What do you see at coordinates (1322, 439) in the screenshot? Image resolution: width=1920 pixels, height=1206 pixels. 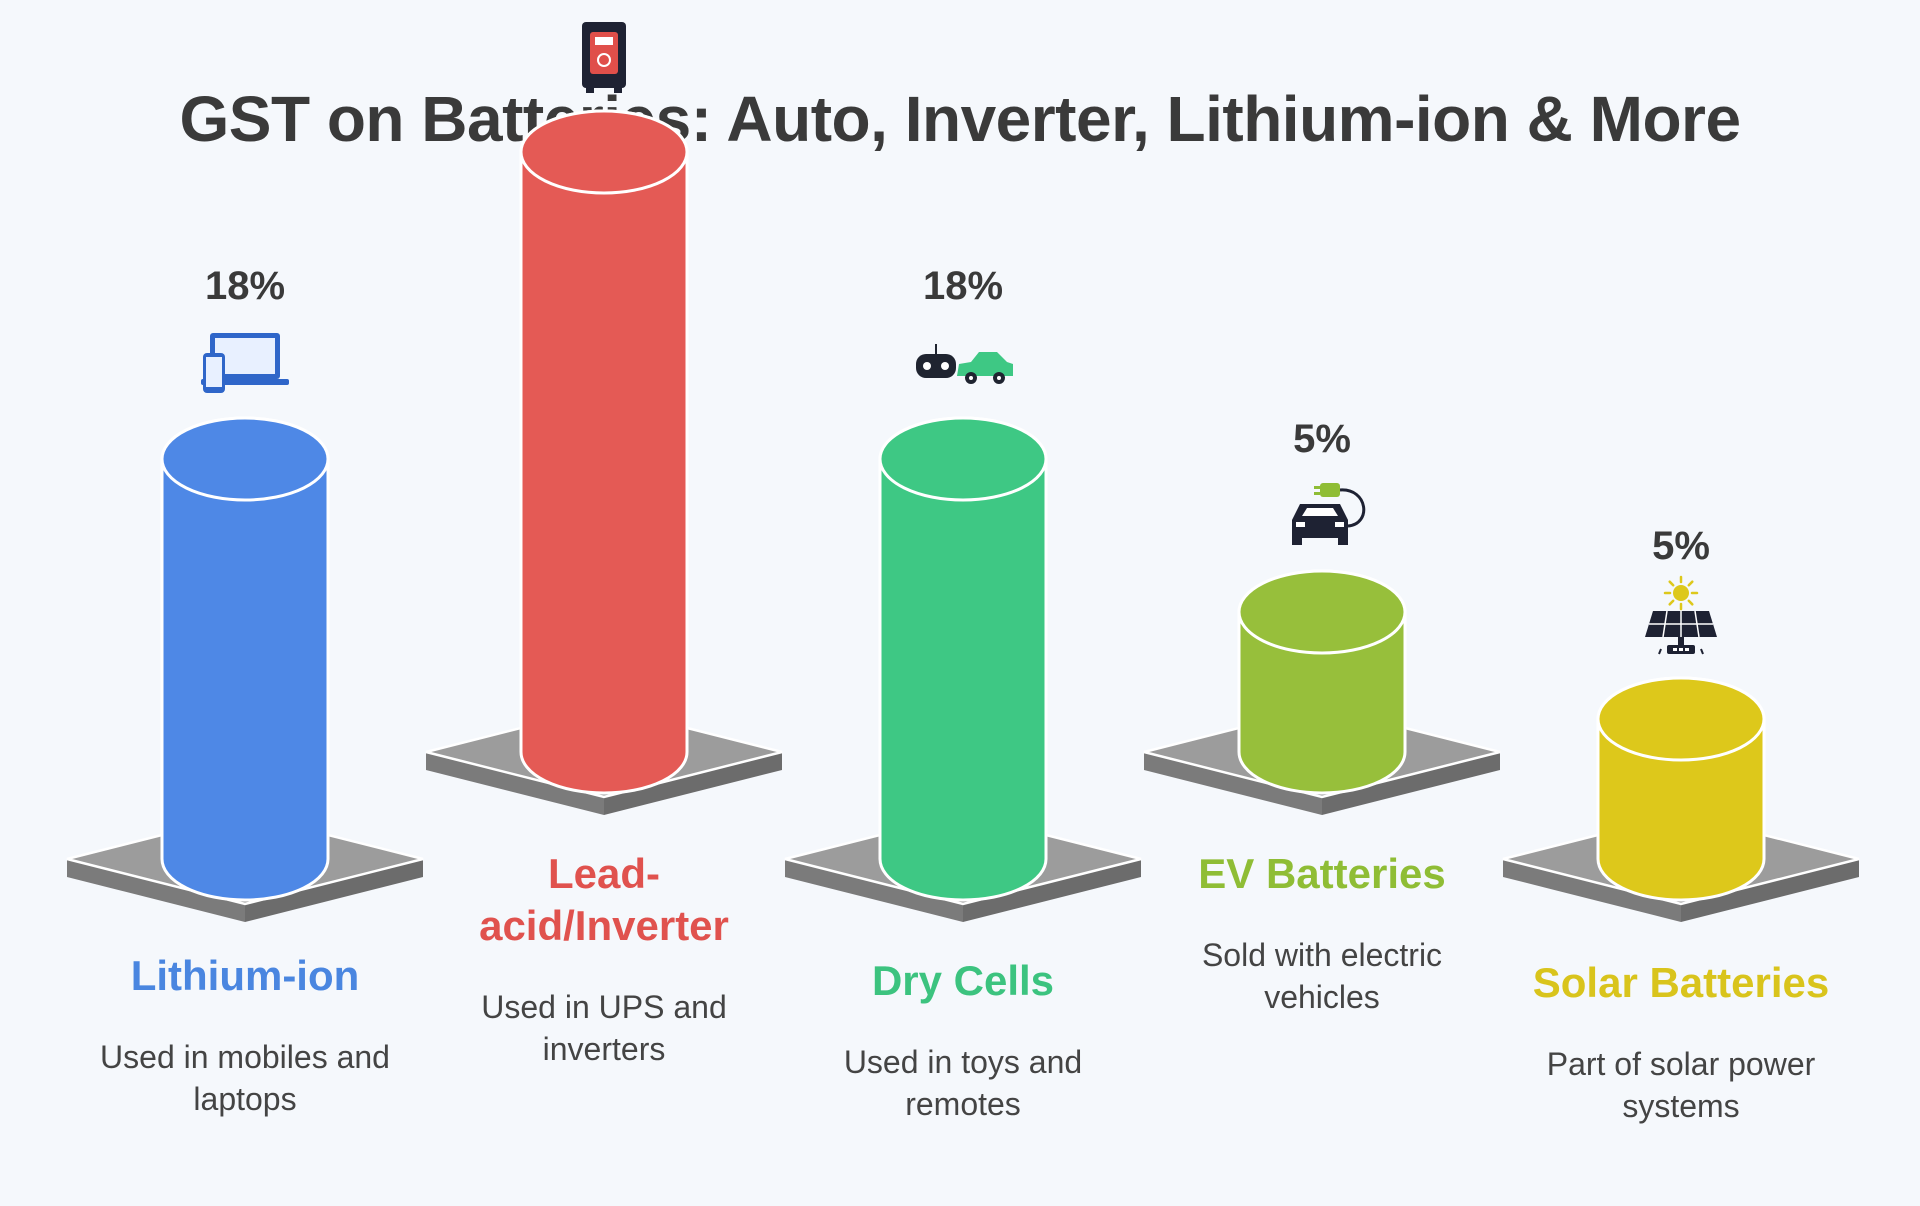 I see `value-label-4: 5%` at bounding box center [1322, 439].